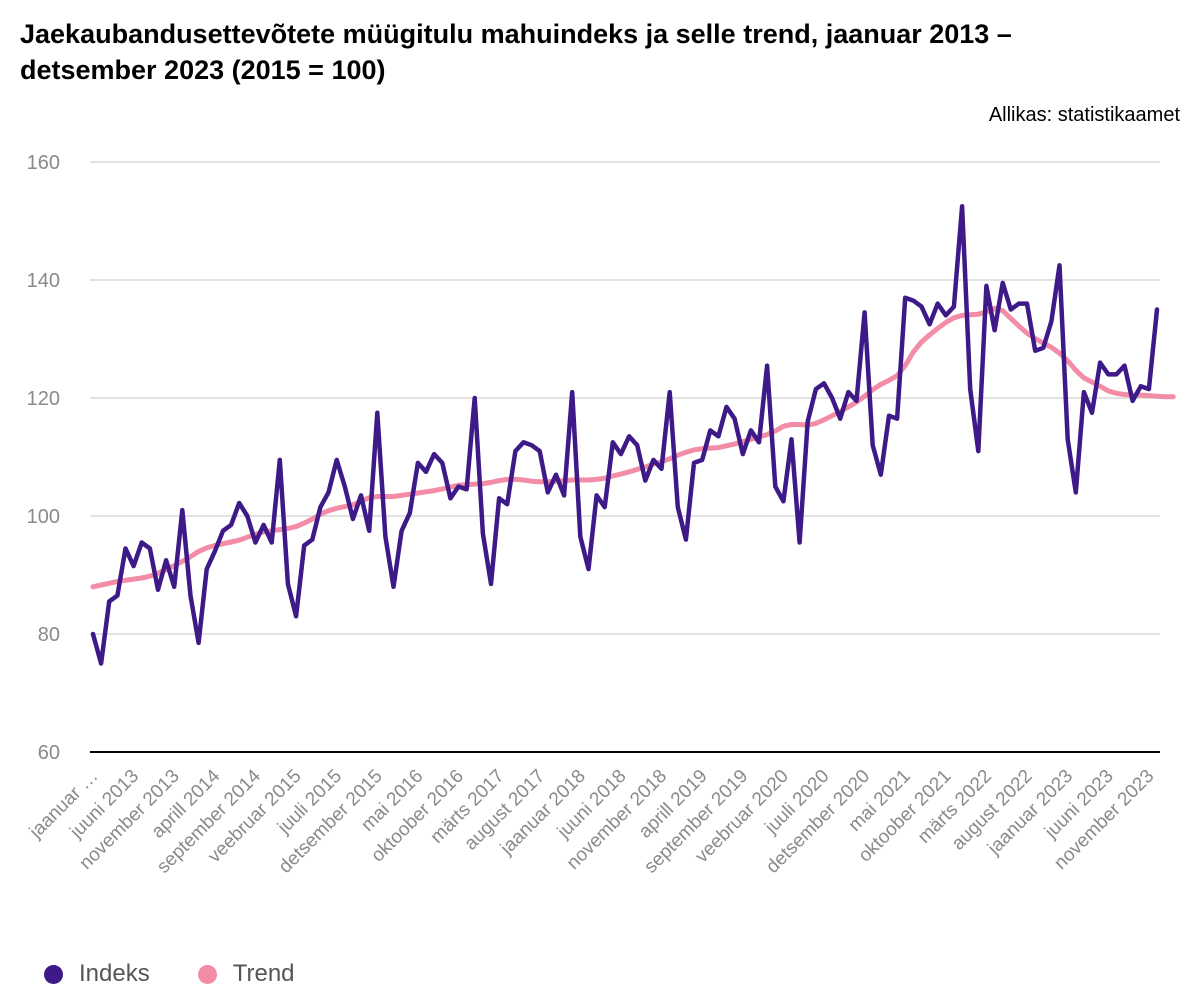 The height and width of the screenshot is (1000, 1200). I want to click on y-tick-label: 160, so click(43, 163).